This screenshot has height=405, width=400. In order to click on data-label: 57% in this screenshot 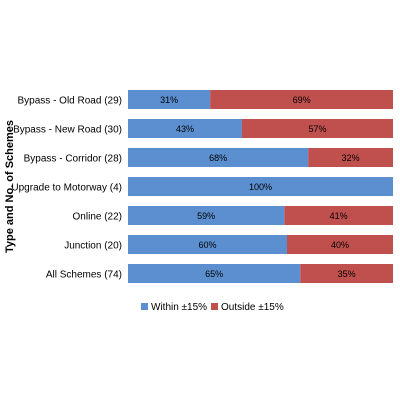, I will do `click(317, 129)`.